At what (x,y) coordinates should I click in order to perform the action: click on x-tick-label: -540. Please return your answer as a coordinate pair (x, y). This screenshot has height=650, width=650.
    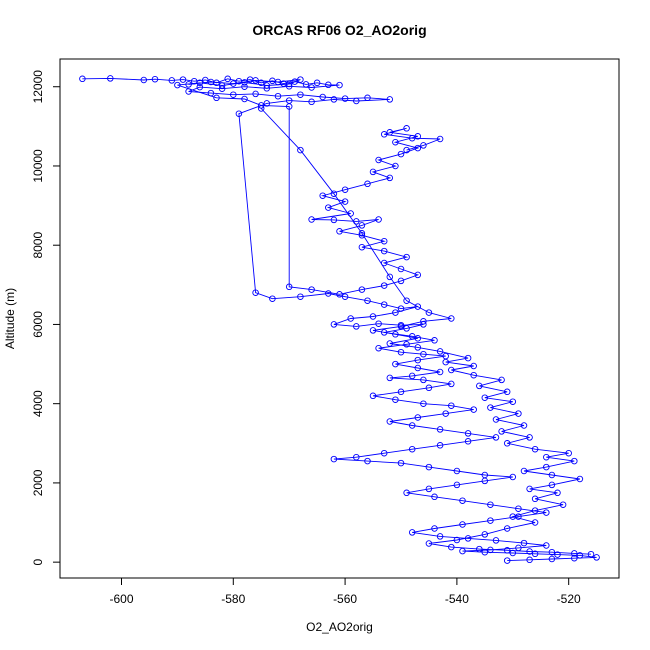
    Looking at the image, I should click on (457, 599).